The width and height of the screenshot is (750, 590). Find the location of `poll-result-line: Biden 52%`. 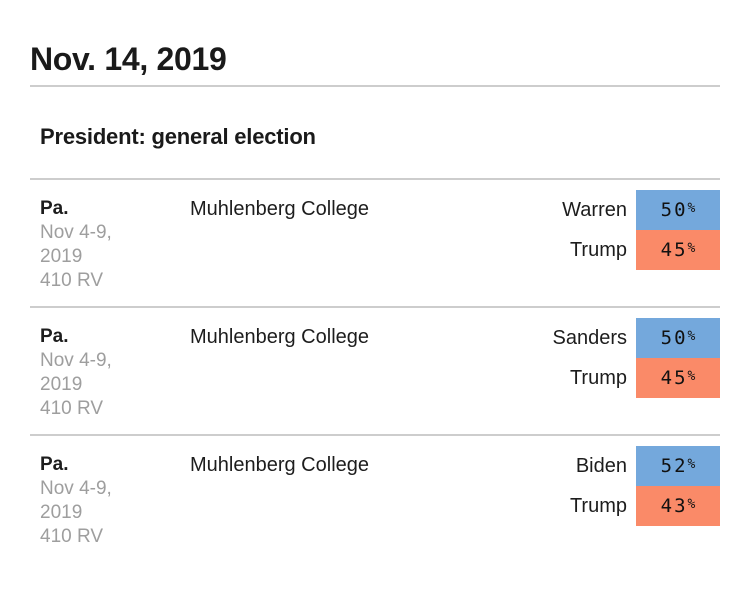

poll-result-line: Biden 52% is located at coordinates (645, 466).